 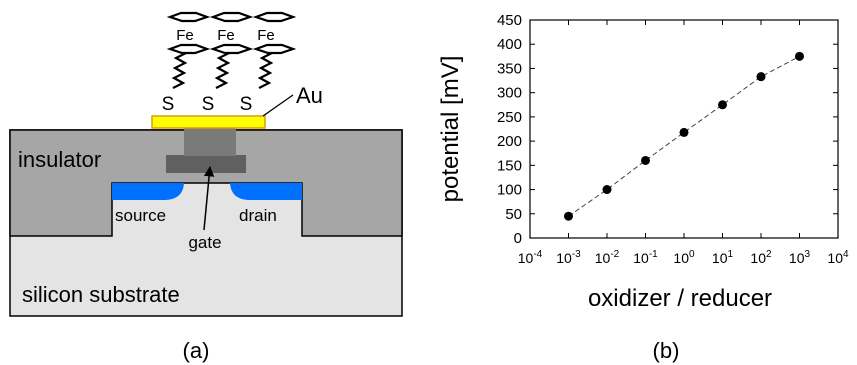 I want to click on caption-b: (b), so click(x=666, y=350).